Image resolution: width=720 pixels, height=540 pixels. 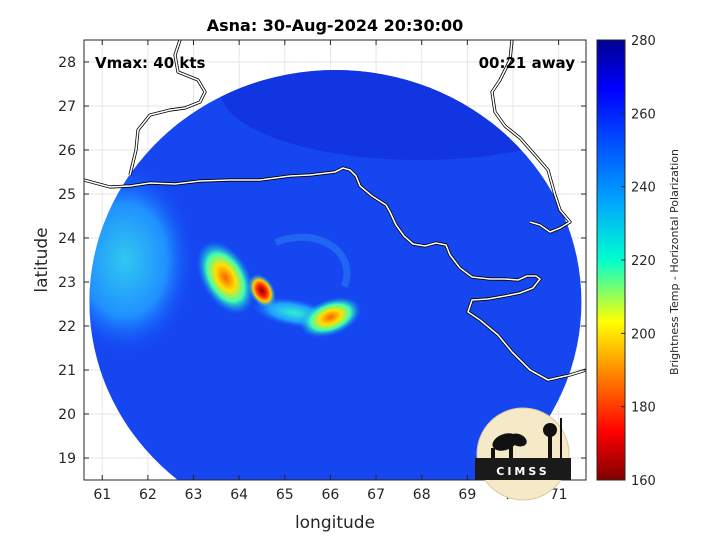 I want to click on x-tick-label: 65, so click(x=285, y=495).